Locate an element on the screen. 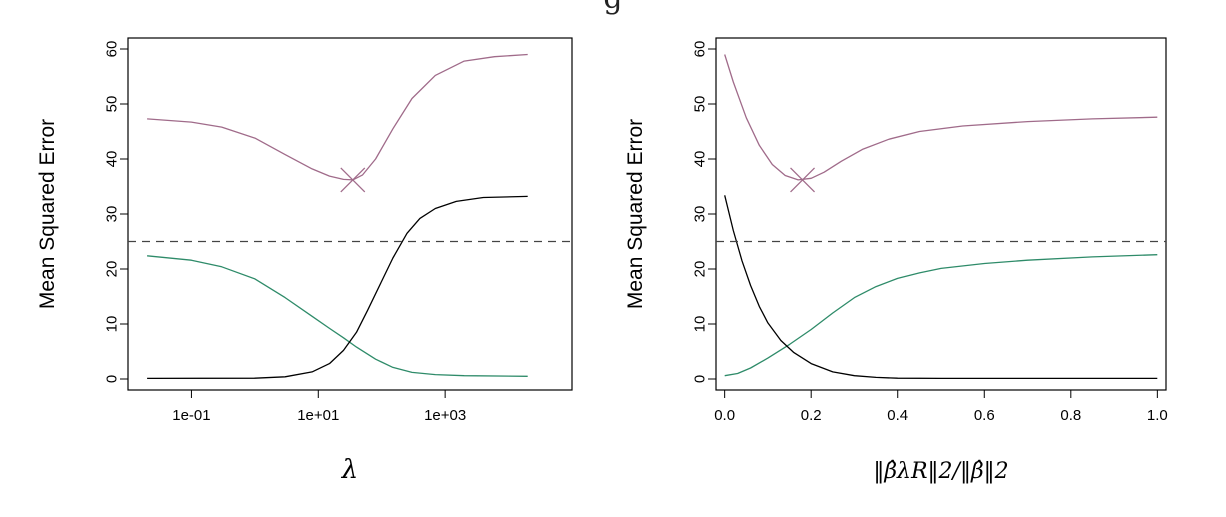 This screenshot has width=1226, height=517. x-tick-label: 0.8 is located at coordinates (1070, 415).